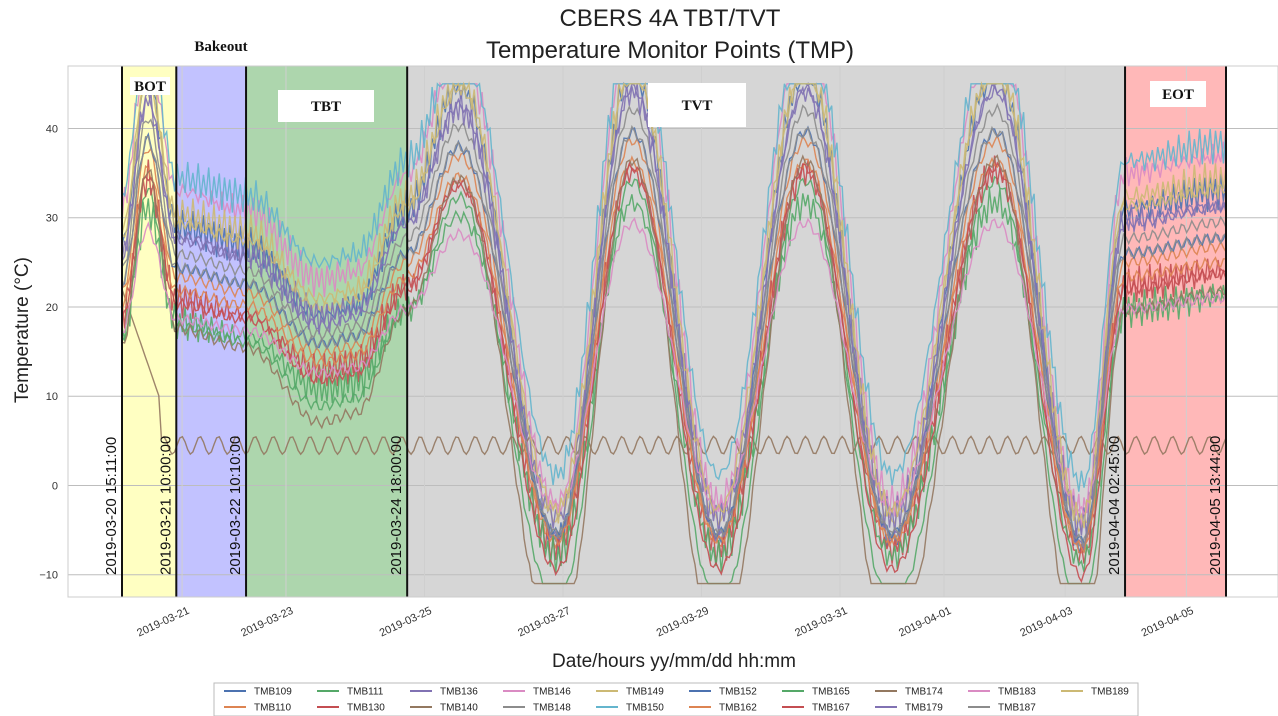 The image size is (1278, 716). What do you see at coordinates (738, 708) in the screenshot?
I see `legend-label: TMB162` at bounding box center [738, 708].